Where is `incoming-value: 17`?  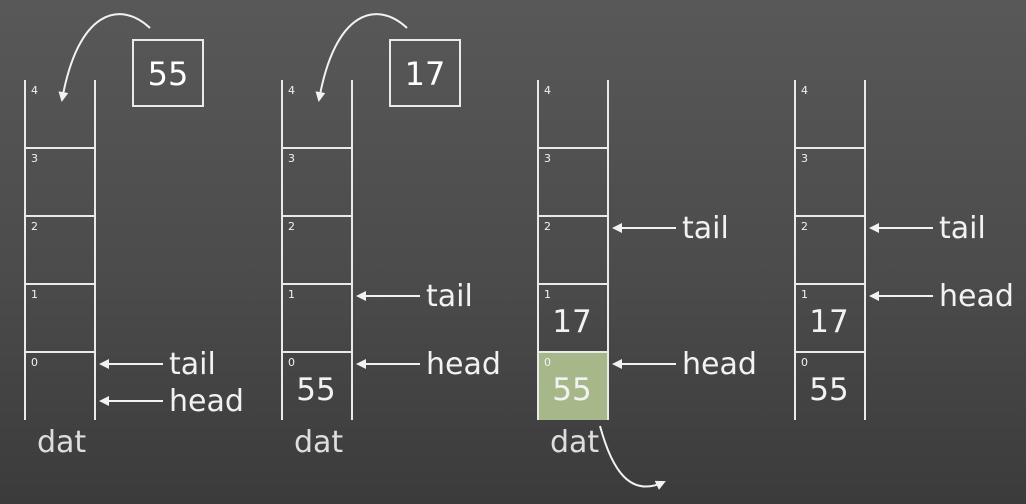
incoming-value: 17 is located at coordinates (425, 74).